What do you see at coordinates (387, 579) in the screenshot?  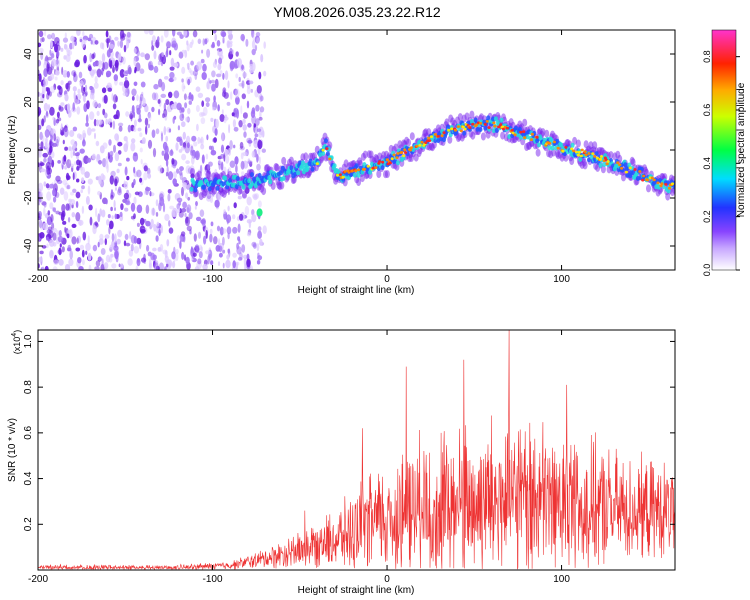 I see `x-tick-label: 0` at bounding box center [387, 579].